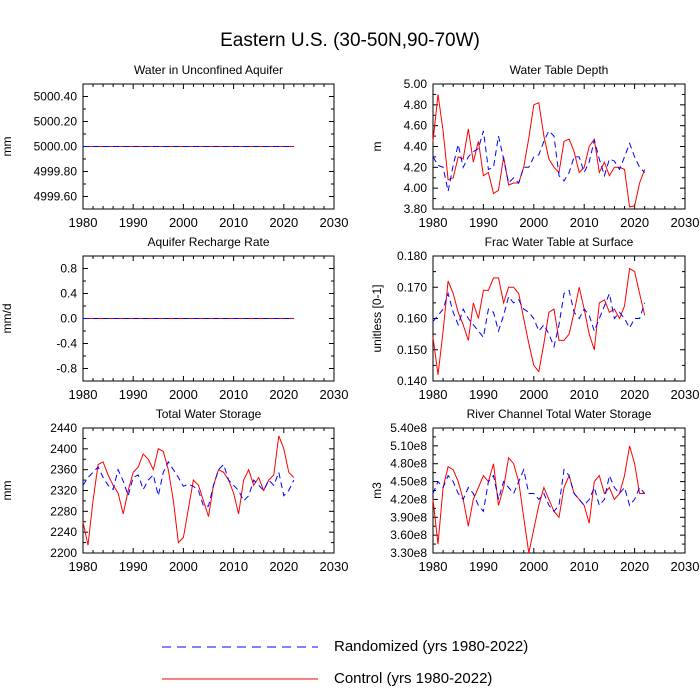 Image resolution: width=700 pixels, height=700 pixels. What do you see at coordinates (559, 414) in the screenshot?
I see `panel-title: River Channel Total Water Storage` at bounding box center [559, 414].